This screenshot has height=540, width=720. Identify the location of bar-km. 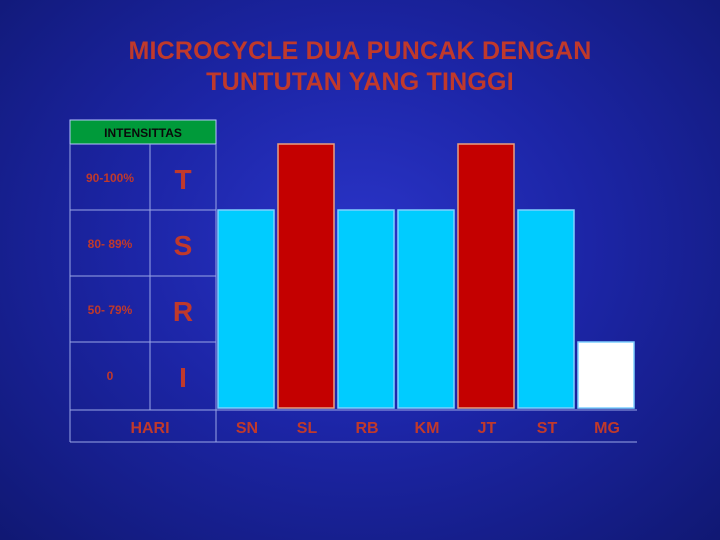
(426, 309).